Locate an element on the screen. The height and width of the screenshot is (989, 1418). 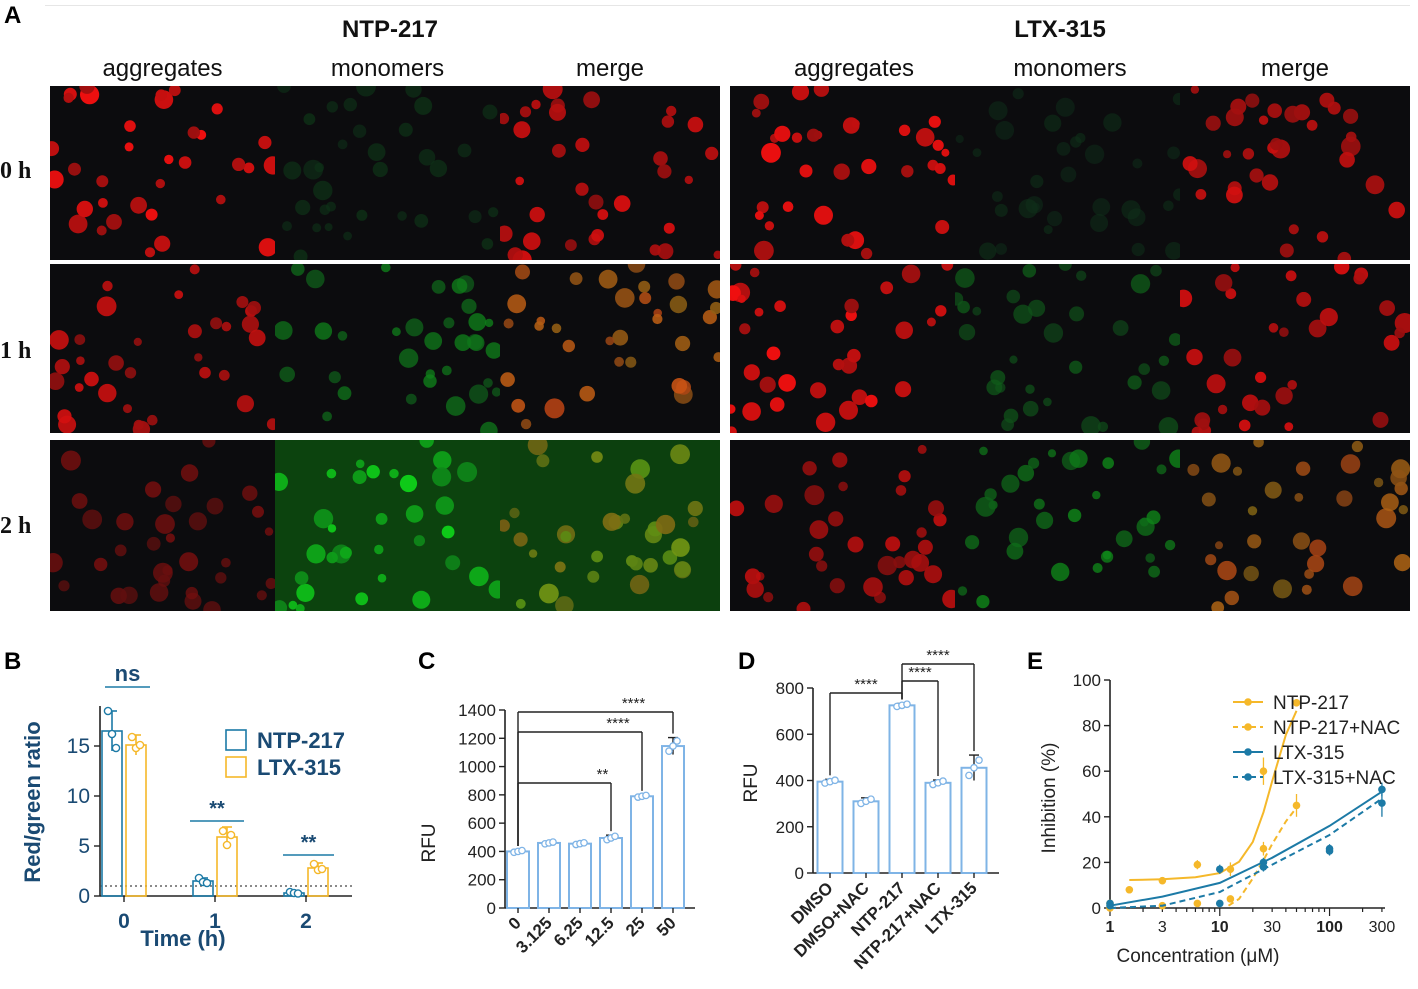
column-label-monomers: monomers is located at coordinates (387, 68).